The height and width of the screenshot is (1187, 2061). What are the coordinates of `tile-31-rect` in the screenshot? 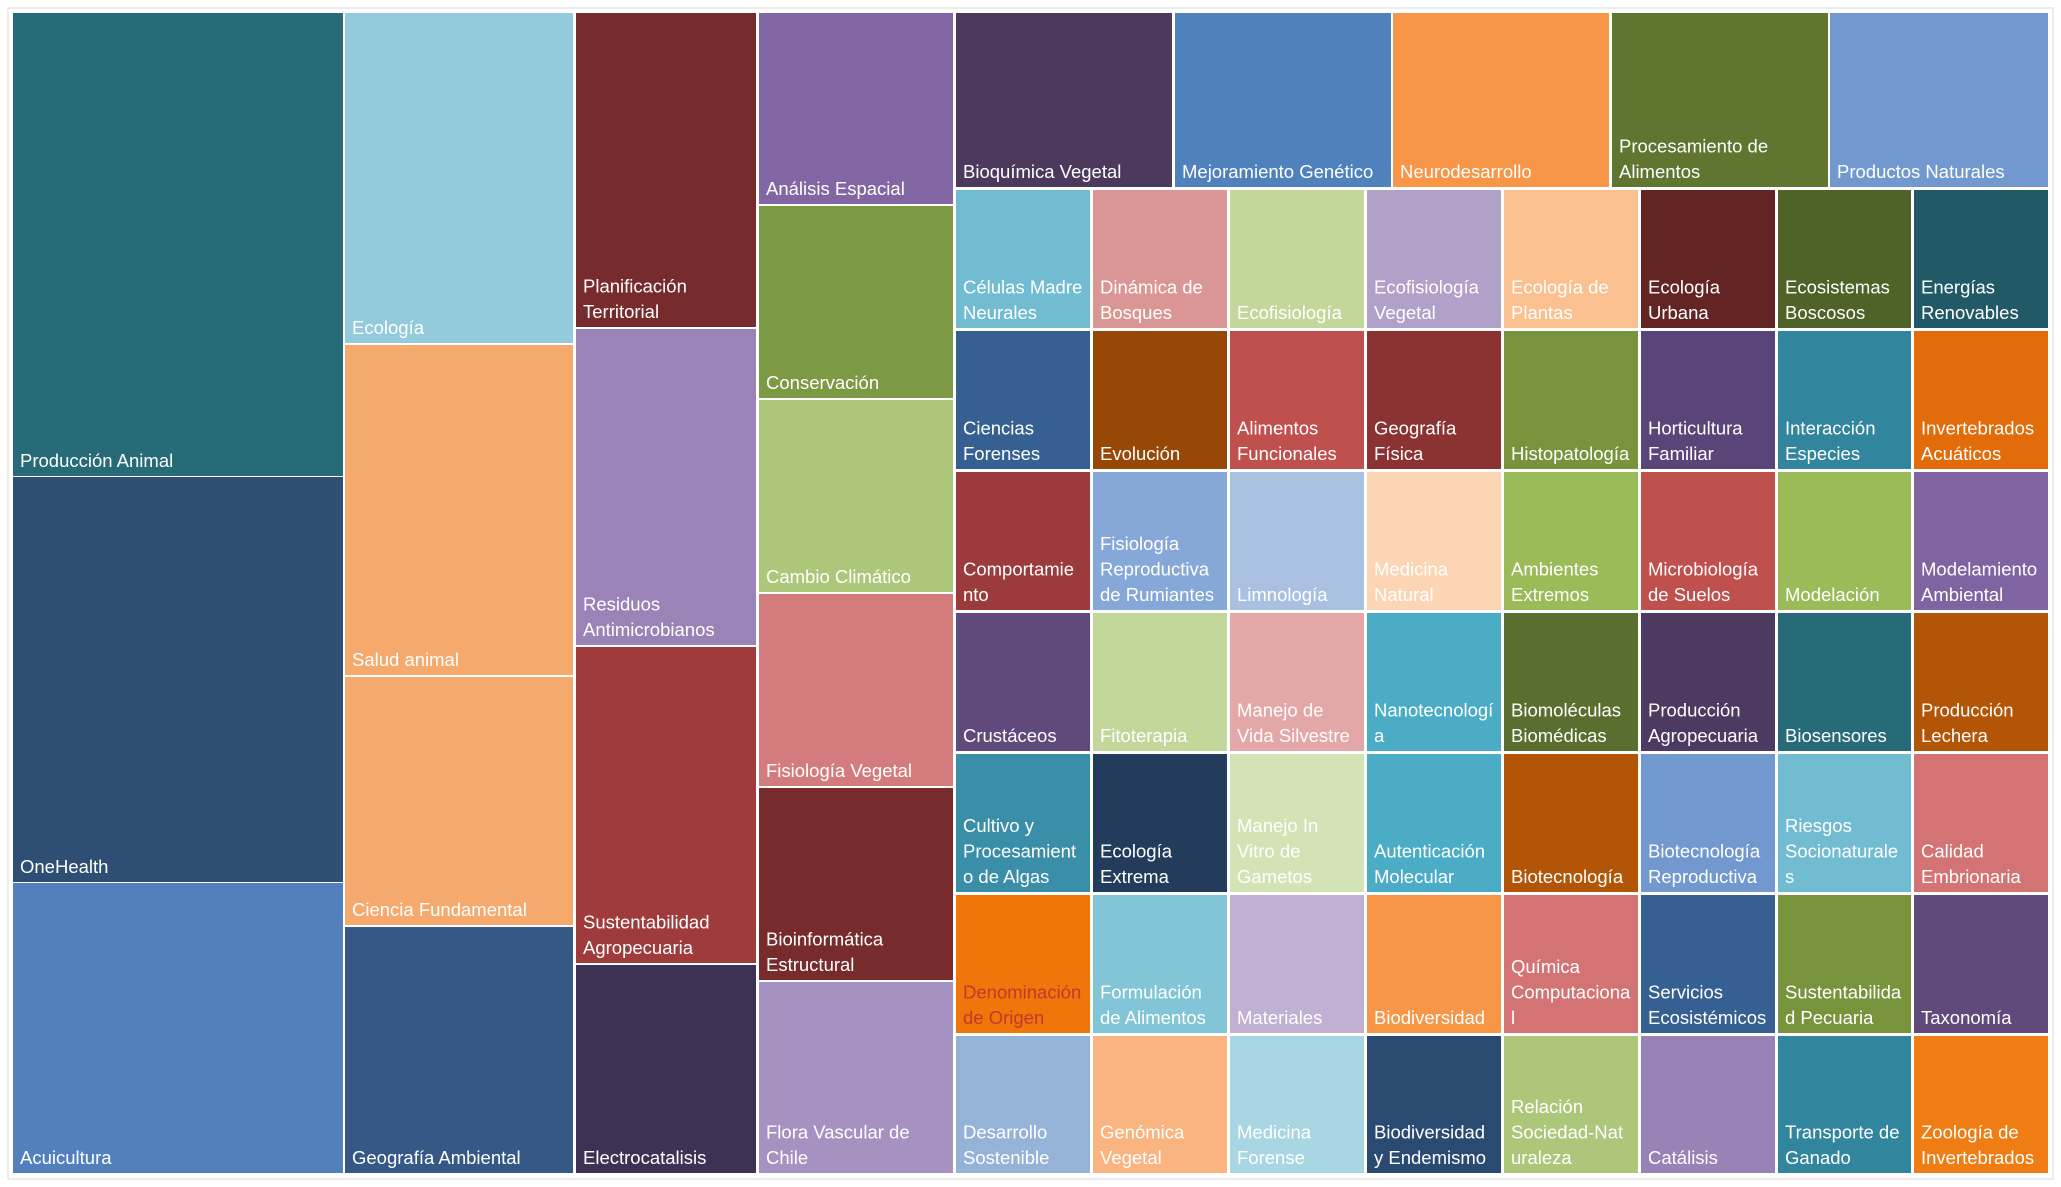 It's located at (1023, 400).